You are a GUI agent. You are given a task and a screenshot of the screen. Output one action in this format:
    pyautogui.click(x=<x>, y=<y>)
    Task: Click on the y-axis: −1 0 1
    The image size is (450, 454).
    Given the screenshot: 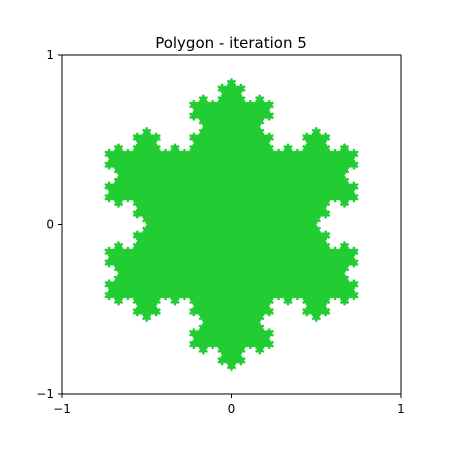 What is the action you would take?
    pyautogui.click(x=49, y=224)
    